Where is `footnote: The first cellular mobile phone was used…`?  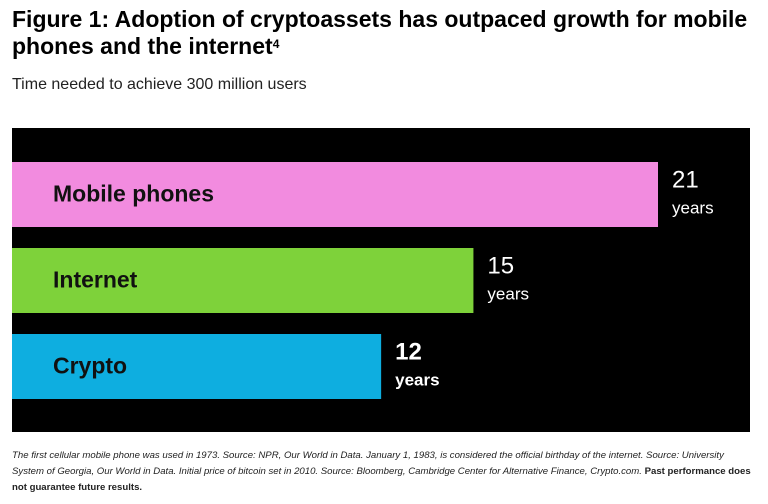
footnote: The first cellular mobile phone was used… is located at coordinates (382, 472).